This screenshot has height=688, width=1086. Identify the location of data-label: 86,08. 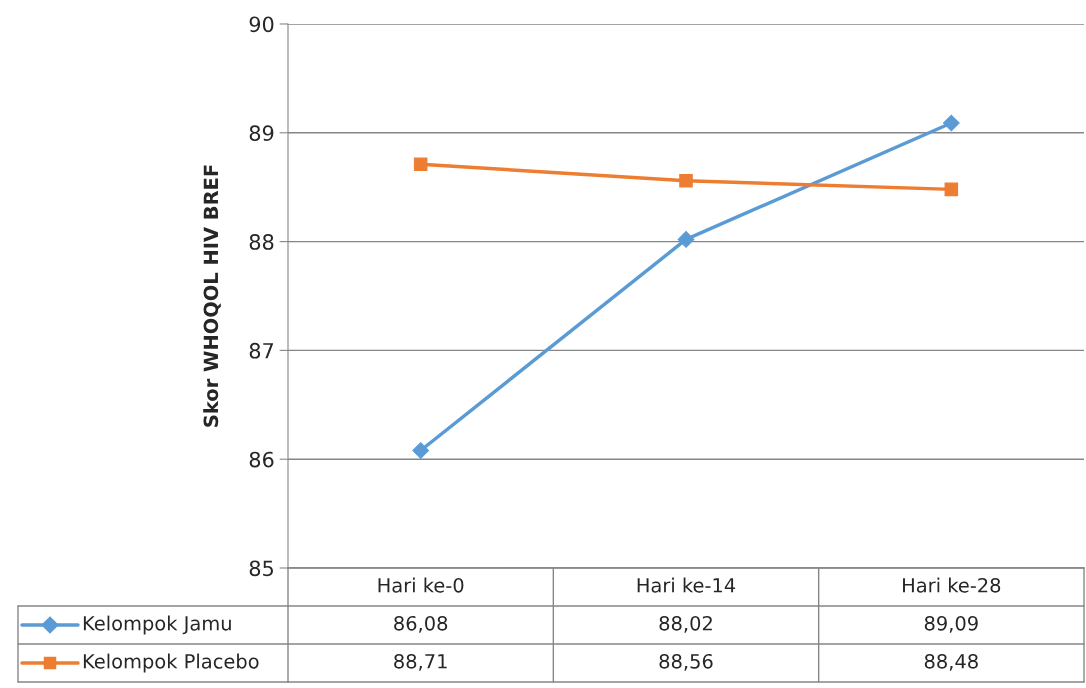
(421, 624).